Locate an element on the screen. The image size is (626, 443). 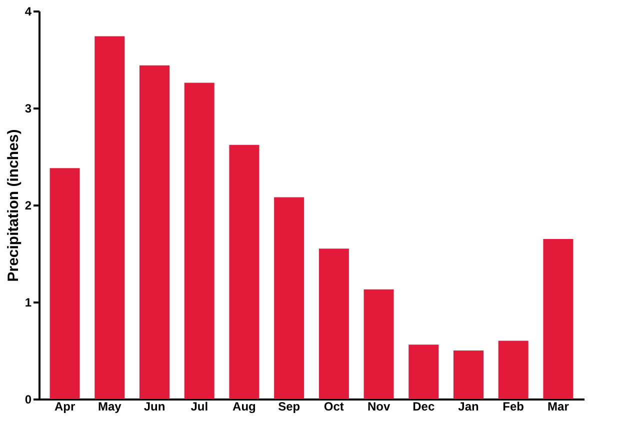
y-tick-label: 4 is located at coordinates (28, 11).